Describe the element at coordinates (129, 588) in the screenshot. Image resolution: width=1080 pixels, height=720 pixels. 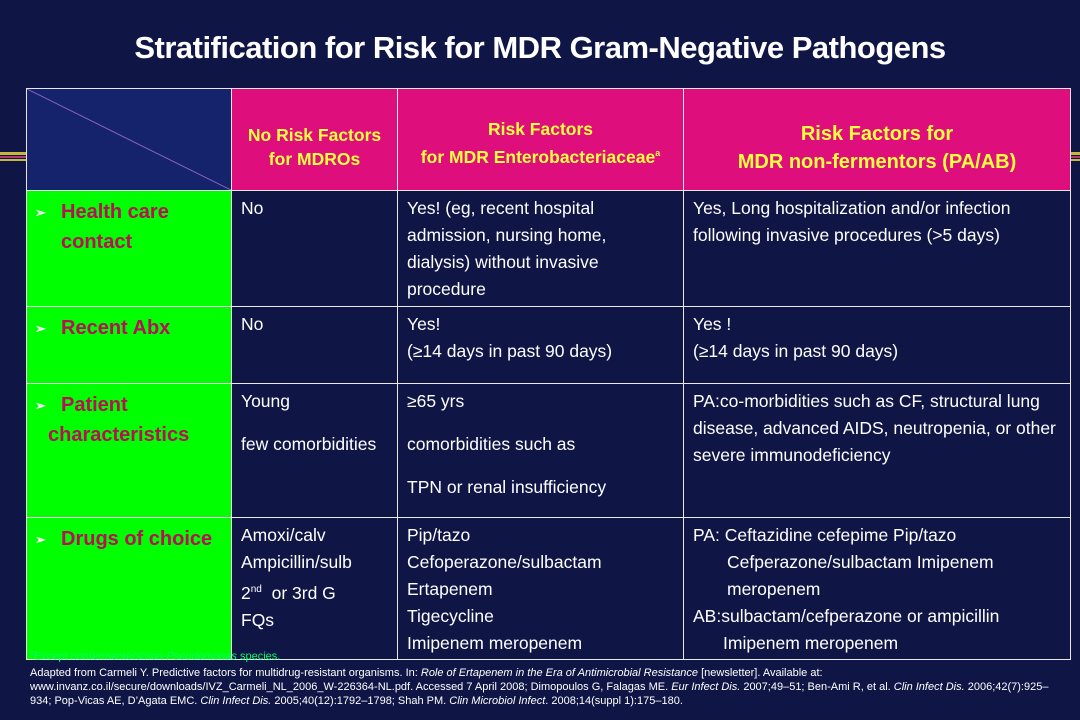
I see `row-label-drugs: ➢ Drugs of choice` at that location.